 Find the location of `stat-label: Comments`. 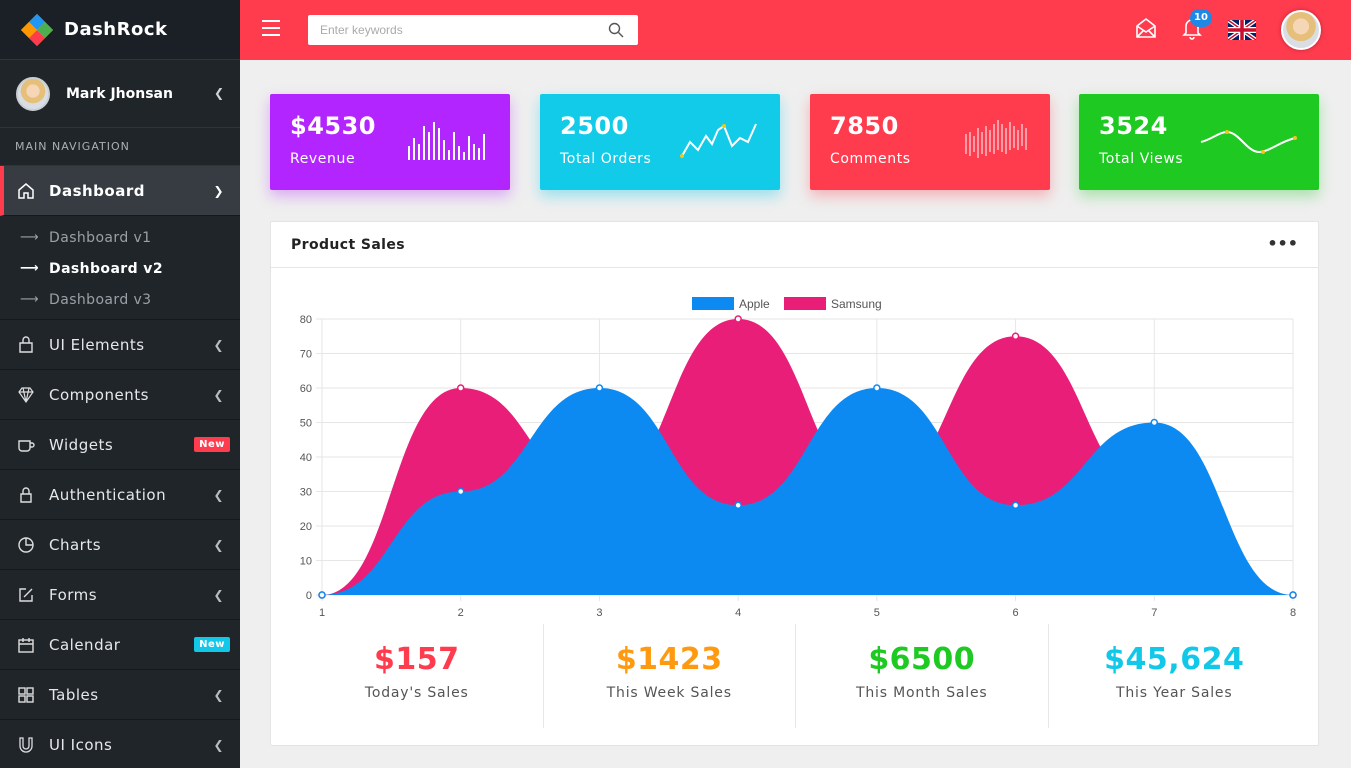

stat-label: Comments is located at coordinates (870, 159).